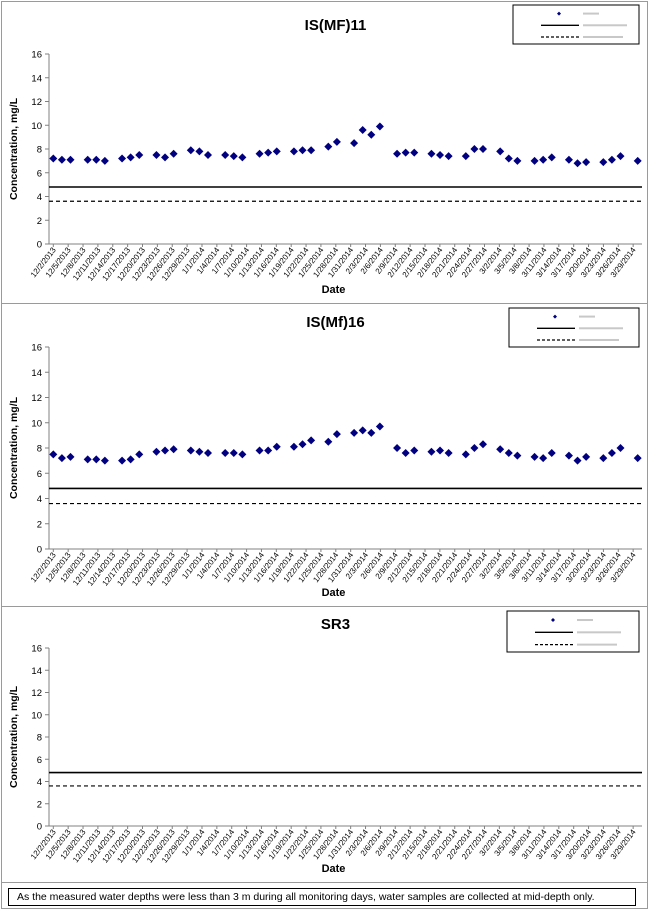 This screenshot has height=912, width=651. What do you see at coordinates (39, 782) in the screenshot?
I see `y-tick-label: 4` at bounding box center [39, 782].